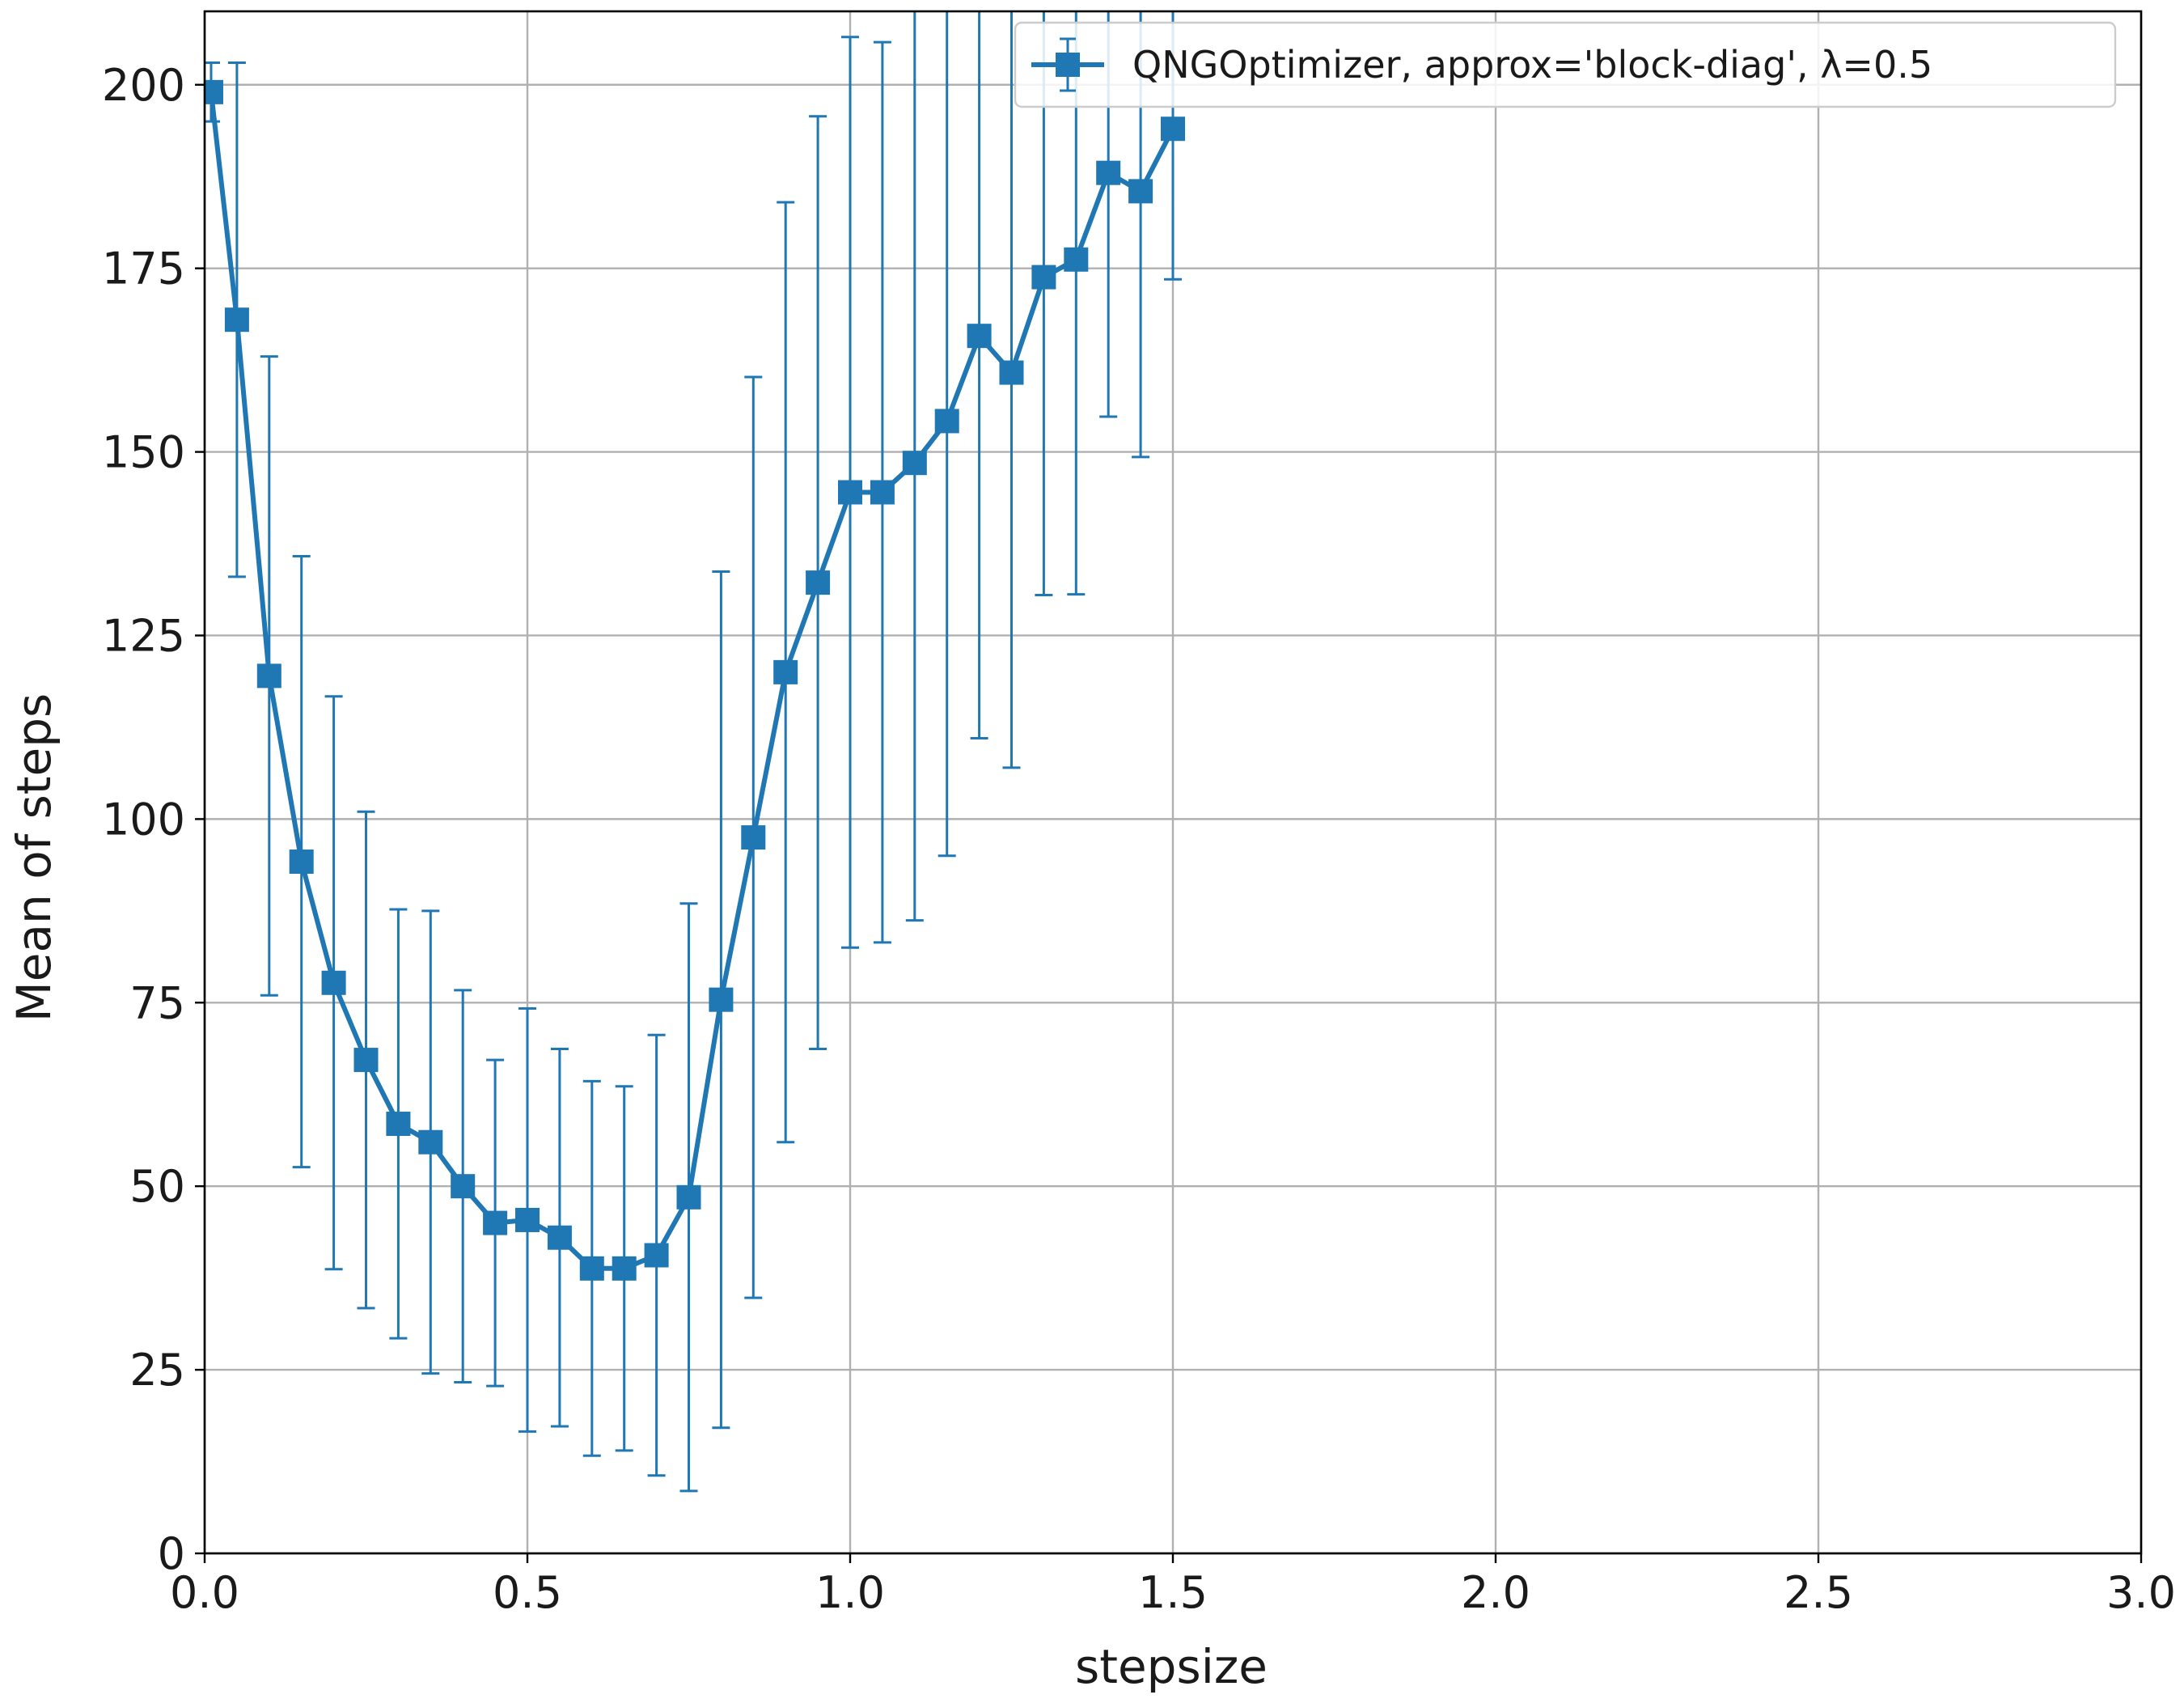 The image size is (2184, 1699). Describe the element at coordinates (157, 1186) in the screenshot. I see `y-tick-label: 50` at that location.